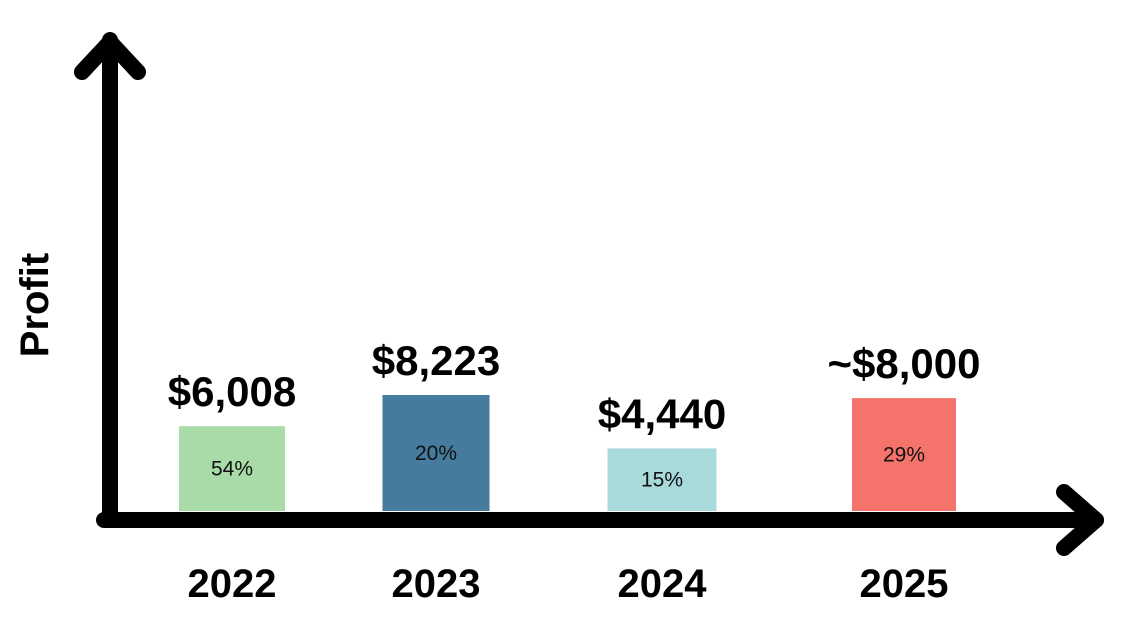 The height and width of the screenshot is (638, 1133). What do you see at coordinates (567, 453) in the screenshot?
I see `bars-group` at bounding box center [567, 453].